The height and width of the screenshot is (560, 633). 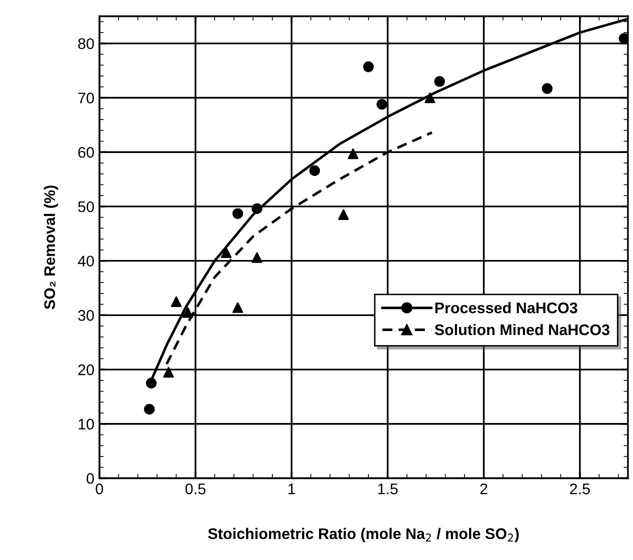 What do you see at coordinates (86, 261) in the screenshot?
I see `y-tick-label: 40` at bounding box center [86, 261].